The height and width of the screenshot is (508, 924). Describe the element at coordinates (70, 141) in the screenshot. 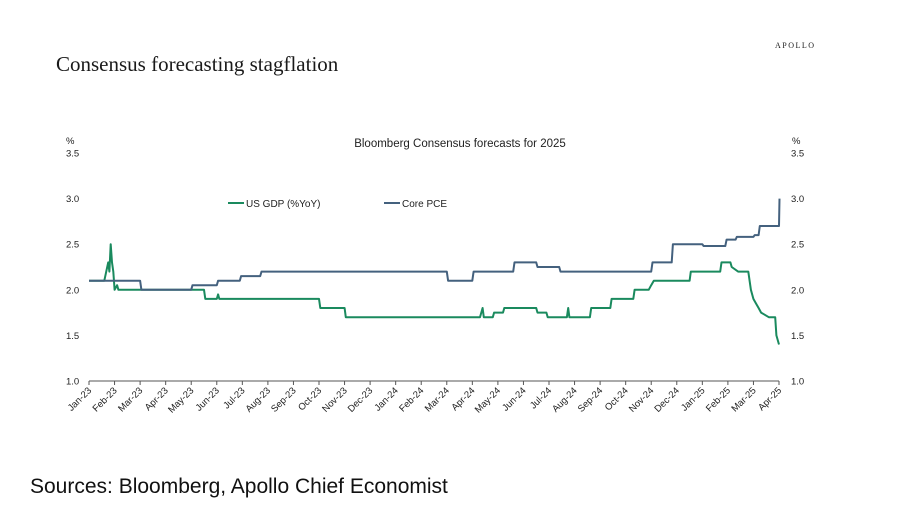

I see `y-unit-left: %` at that location.